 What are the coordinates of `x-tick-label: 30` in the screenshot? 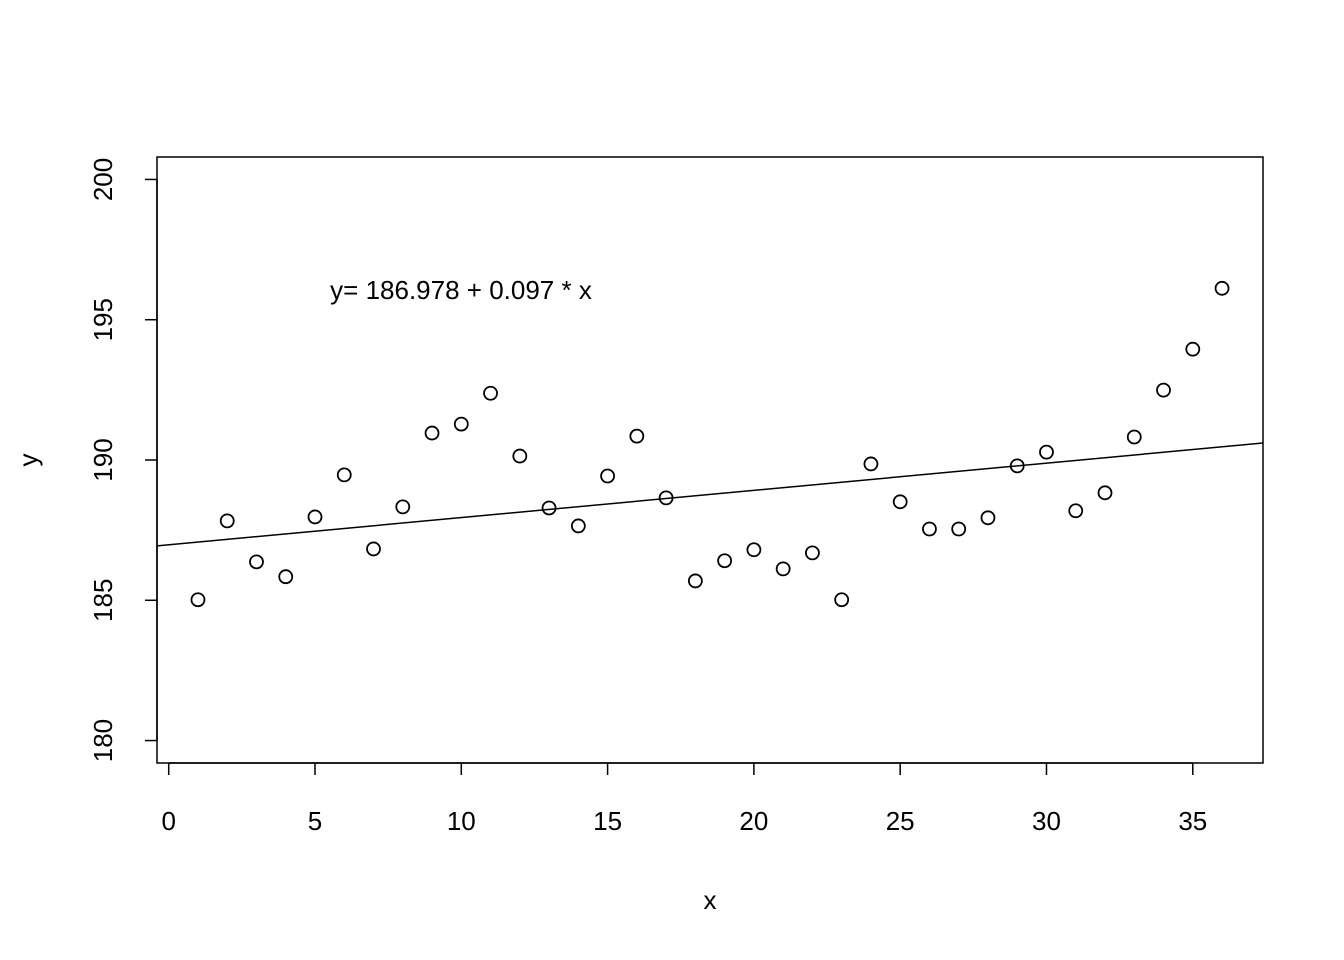 It's located at (1046, 821).